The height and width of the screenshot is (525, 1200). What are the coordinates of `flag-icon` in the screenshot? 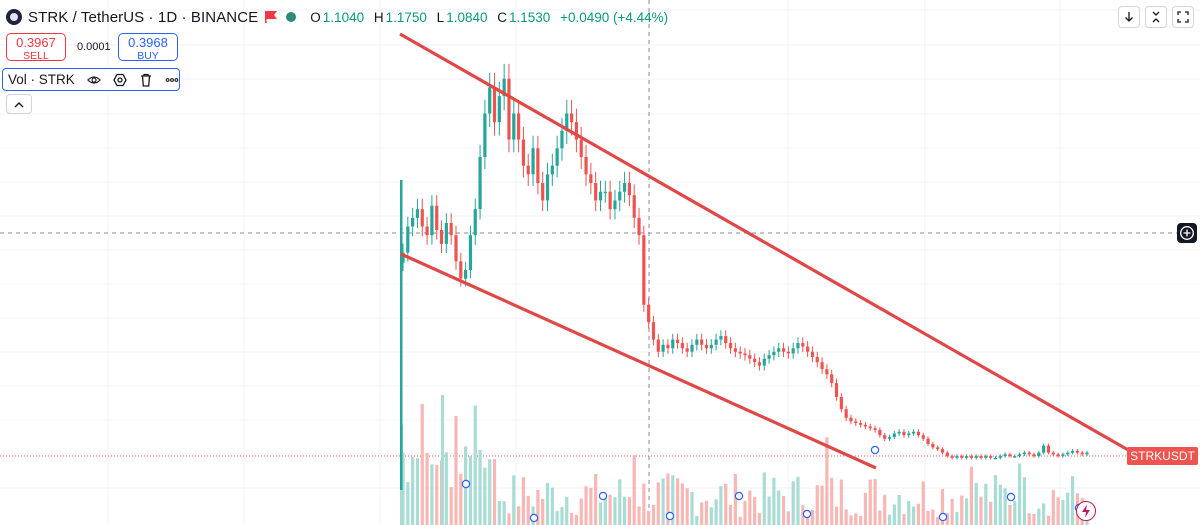 It's located at (271, 17).